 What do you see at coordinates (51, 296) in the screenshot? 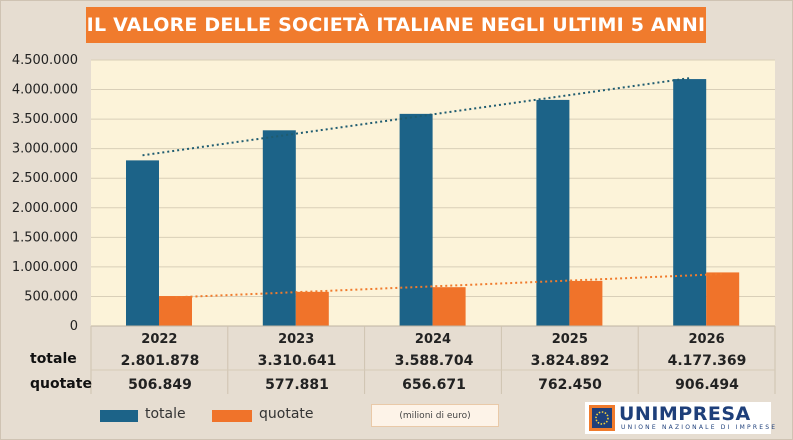
I see `y-tick-label: 500.000` at bounding box center [51, 296].